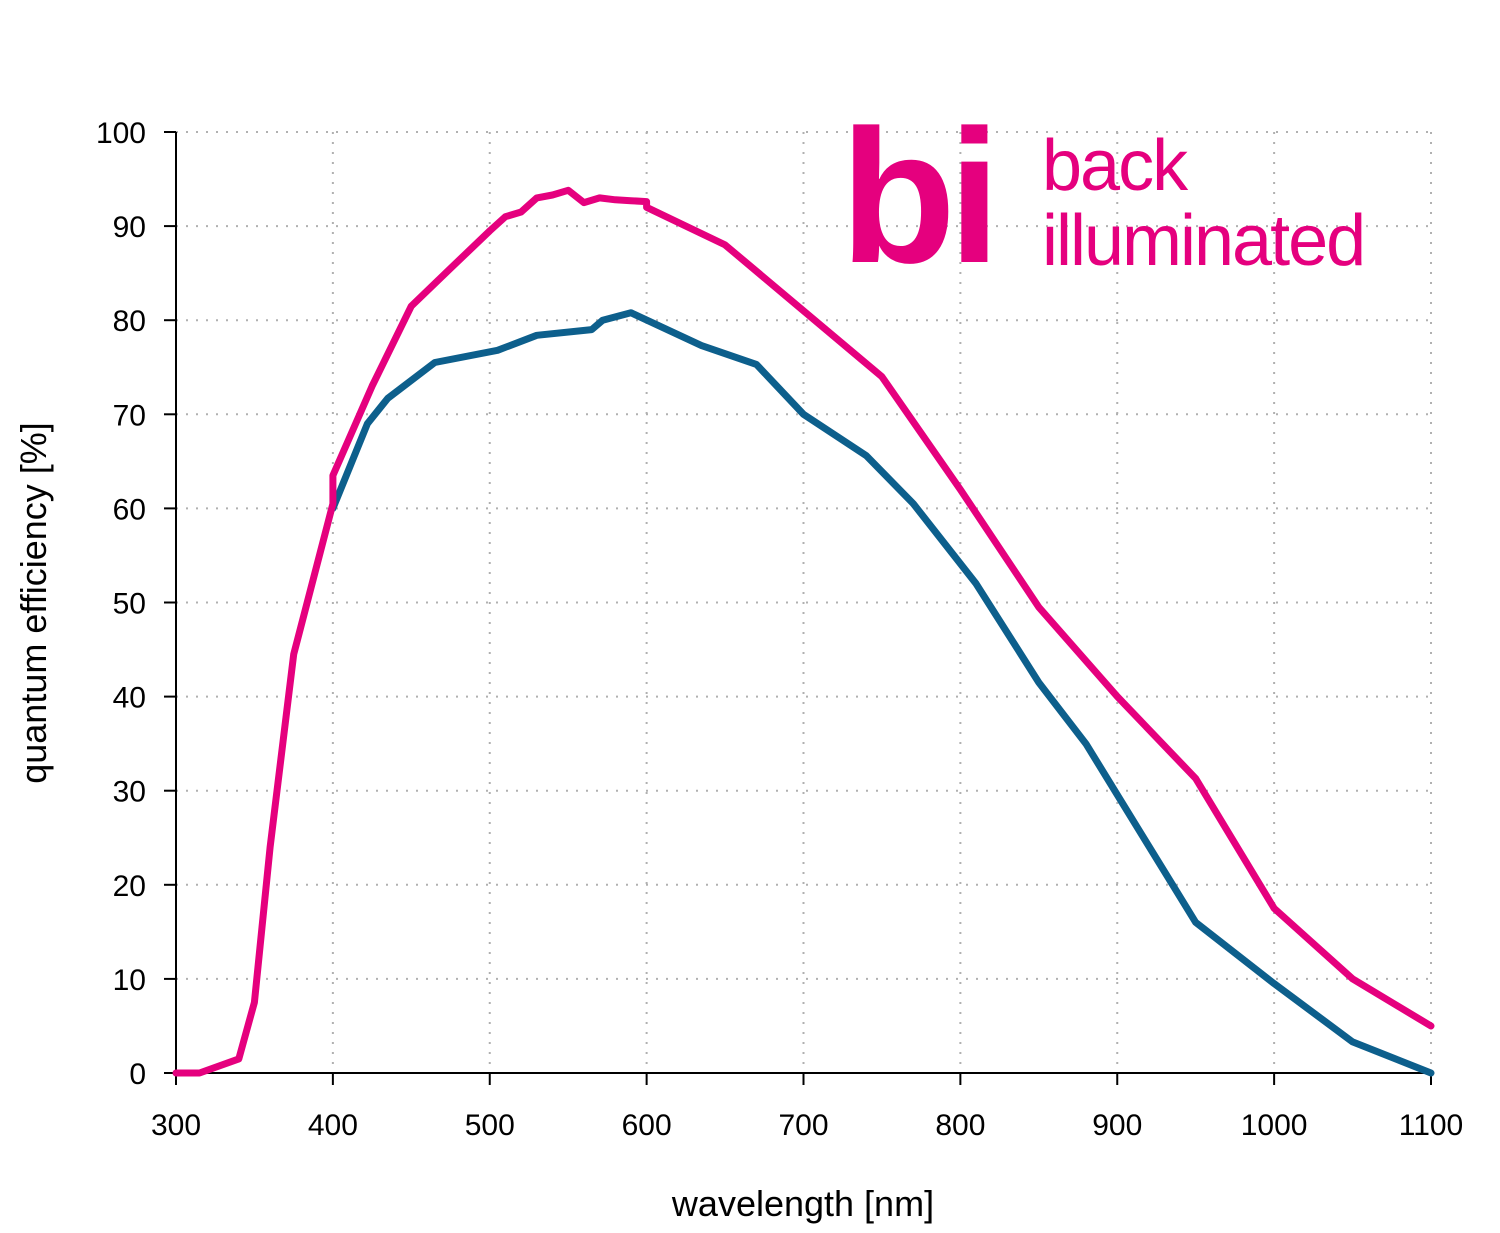 The width and height of the screenshot is (1500, 1233). What do you see at coordinates (1117, 1125) in the screenshot?
I see `x-tick-label: 900` at bounding box center [1117, 1125].